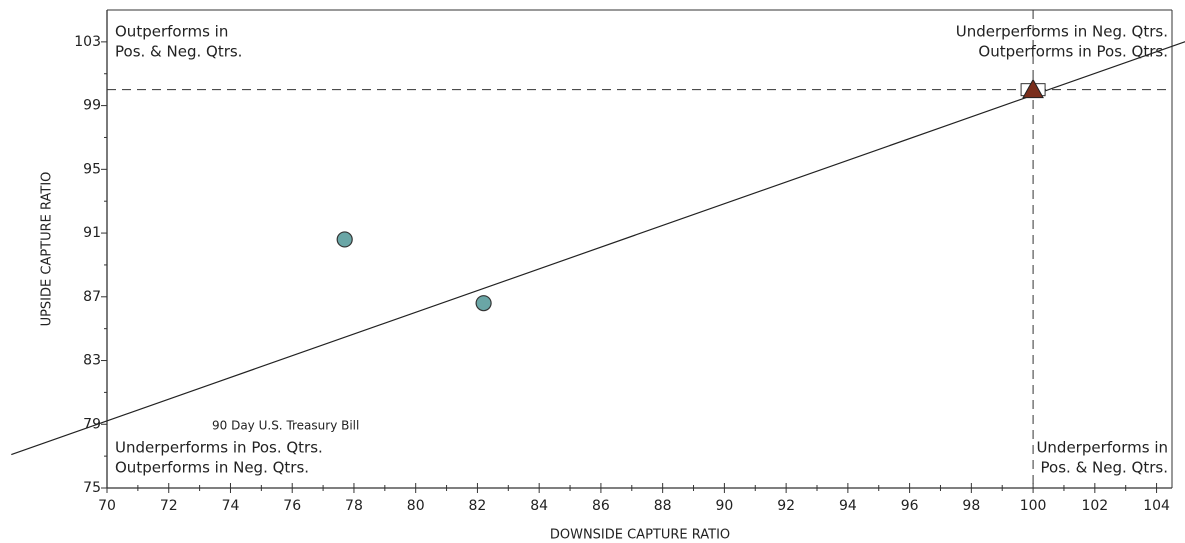 The width and height of the screenshot is (1185, 543). Describe the element at coordinates (416, 506) in the screenshot. I see `x-tick-label: 80` at that location.